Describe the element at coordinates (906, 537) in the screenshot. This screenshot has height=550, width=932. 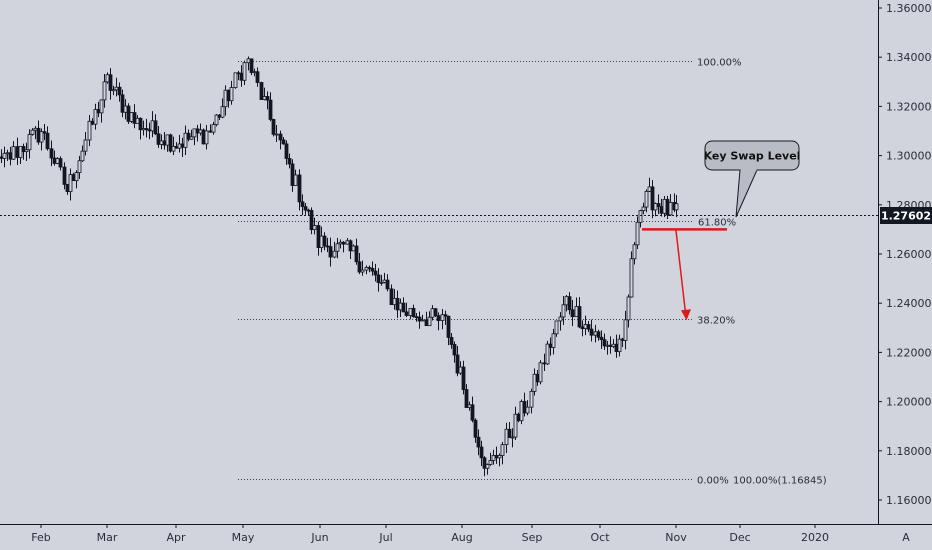
I see `auto-scale-button: A` at that location.